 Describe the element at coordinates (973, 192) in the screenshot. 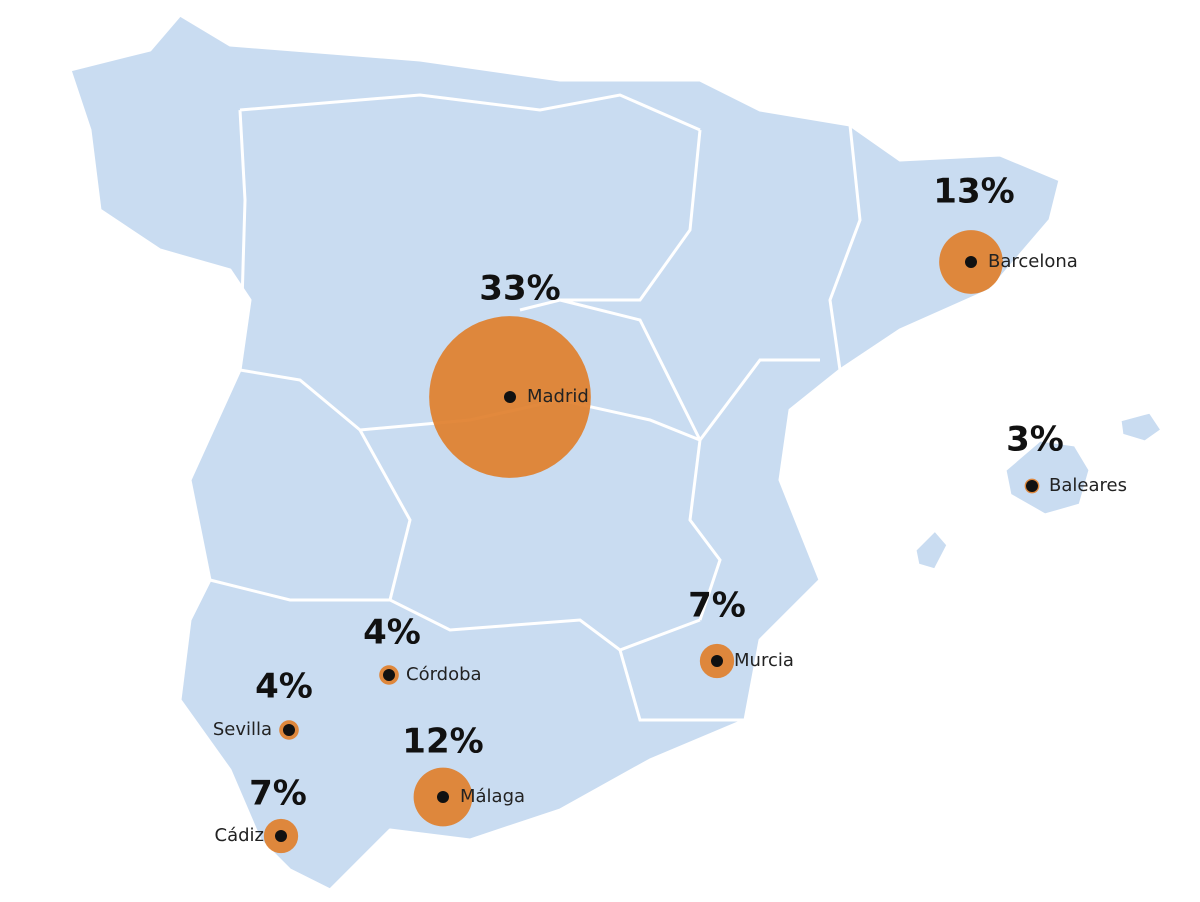

I see `value-label: 13%` at that location.